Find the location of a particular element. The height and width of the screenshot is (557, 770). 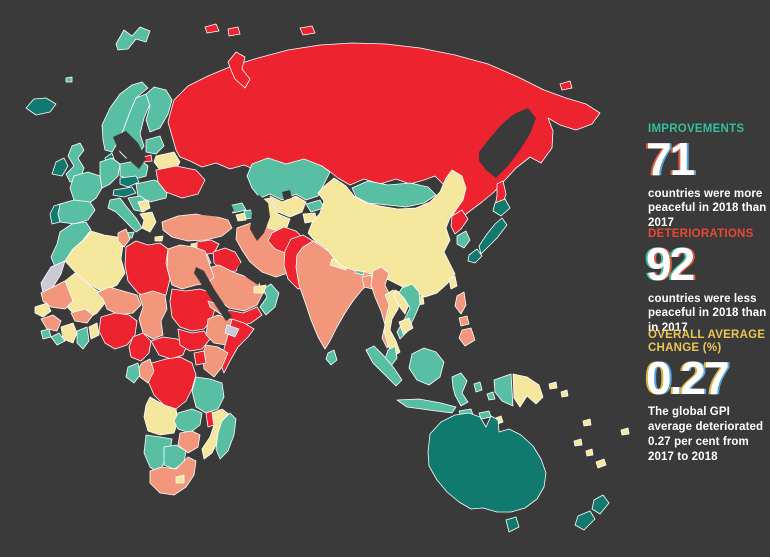

region-tasmania is located at coordinates (512, 524).